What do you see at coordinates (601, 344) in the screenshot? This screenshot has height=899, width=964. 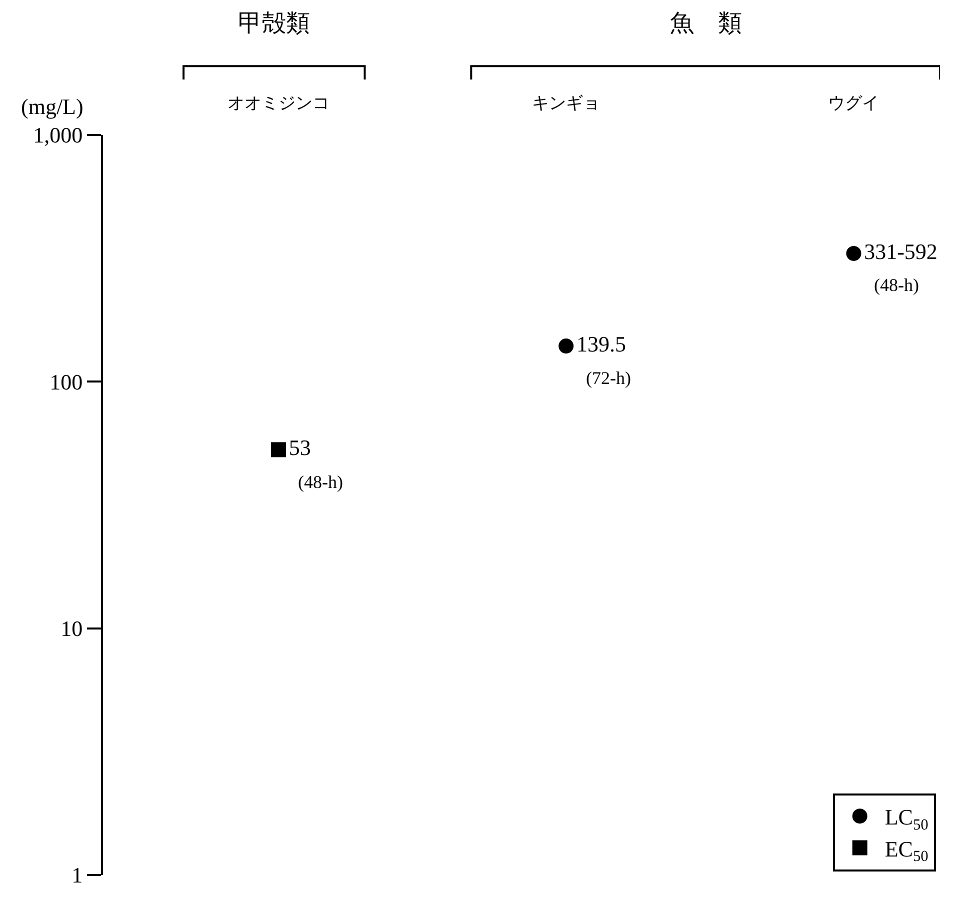 I see `data-label: 139.5` at bounding box center [601, 344].